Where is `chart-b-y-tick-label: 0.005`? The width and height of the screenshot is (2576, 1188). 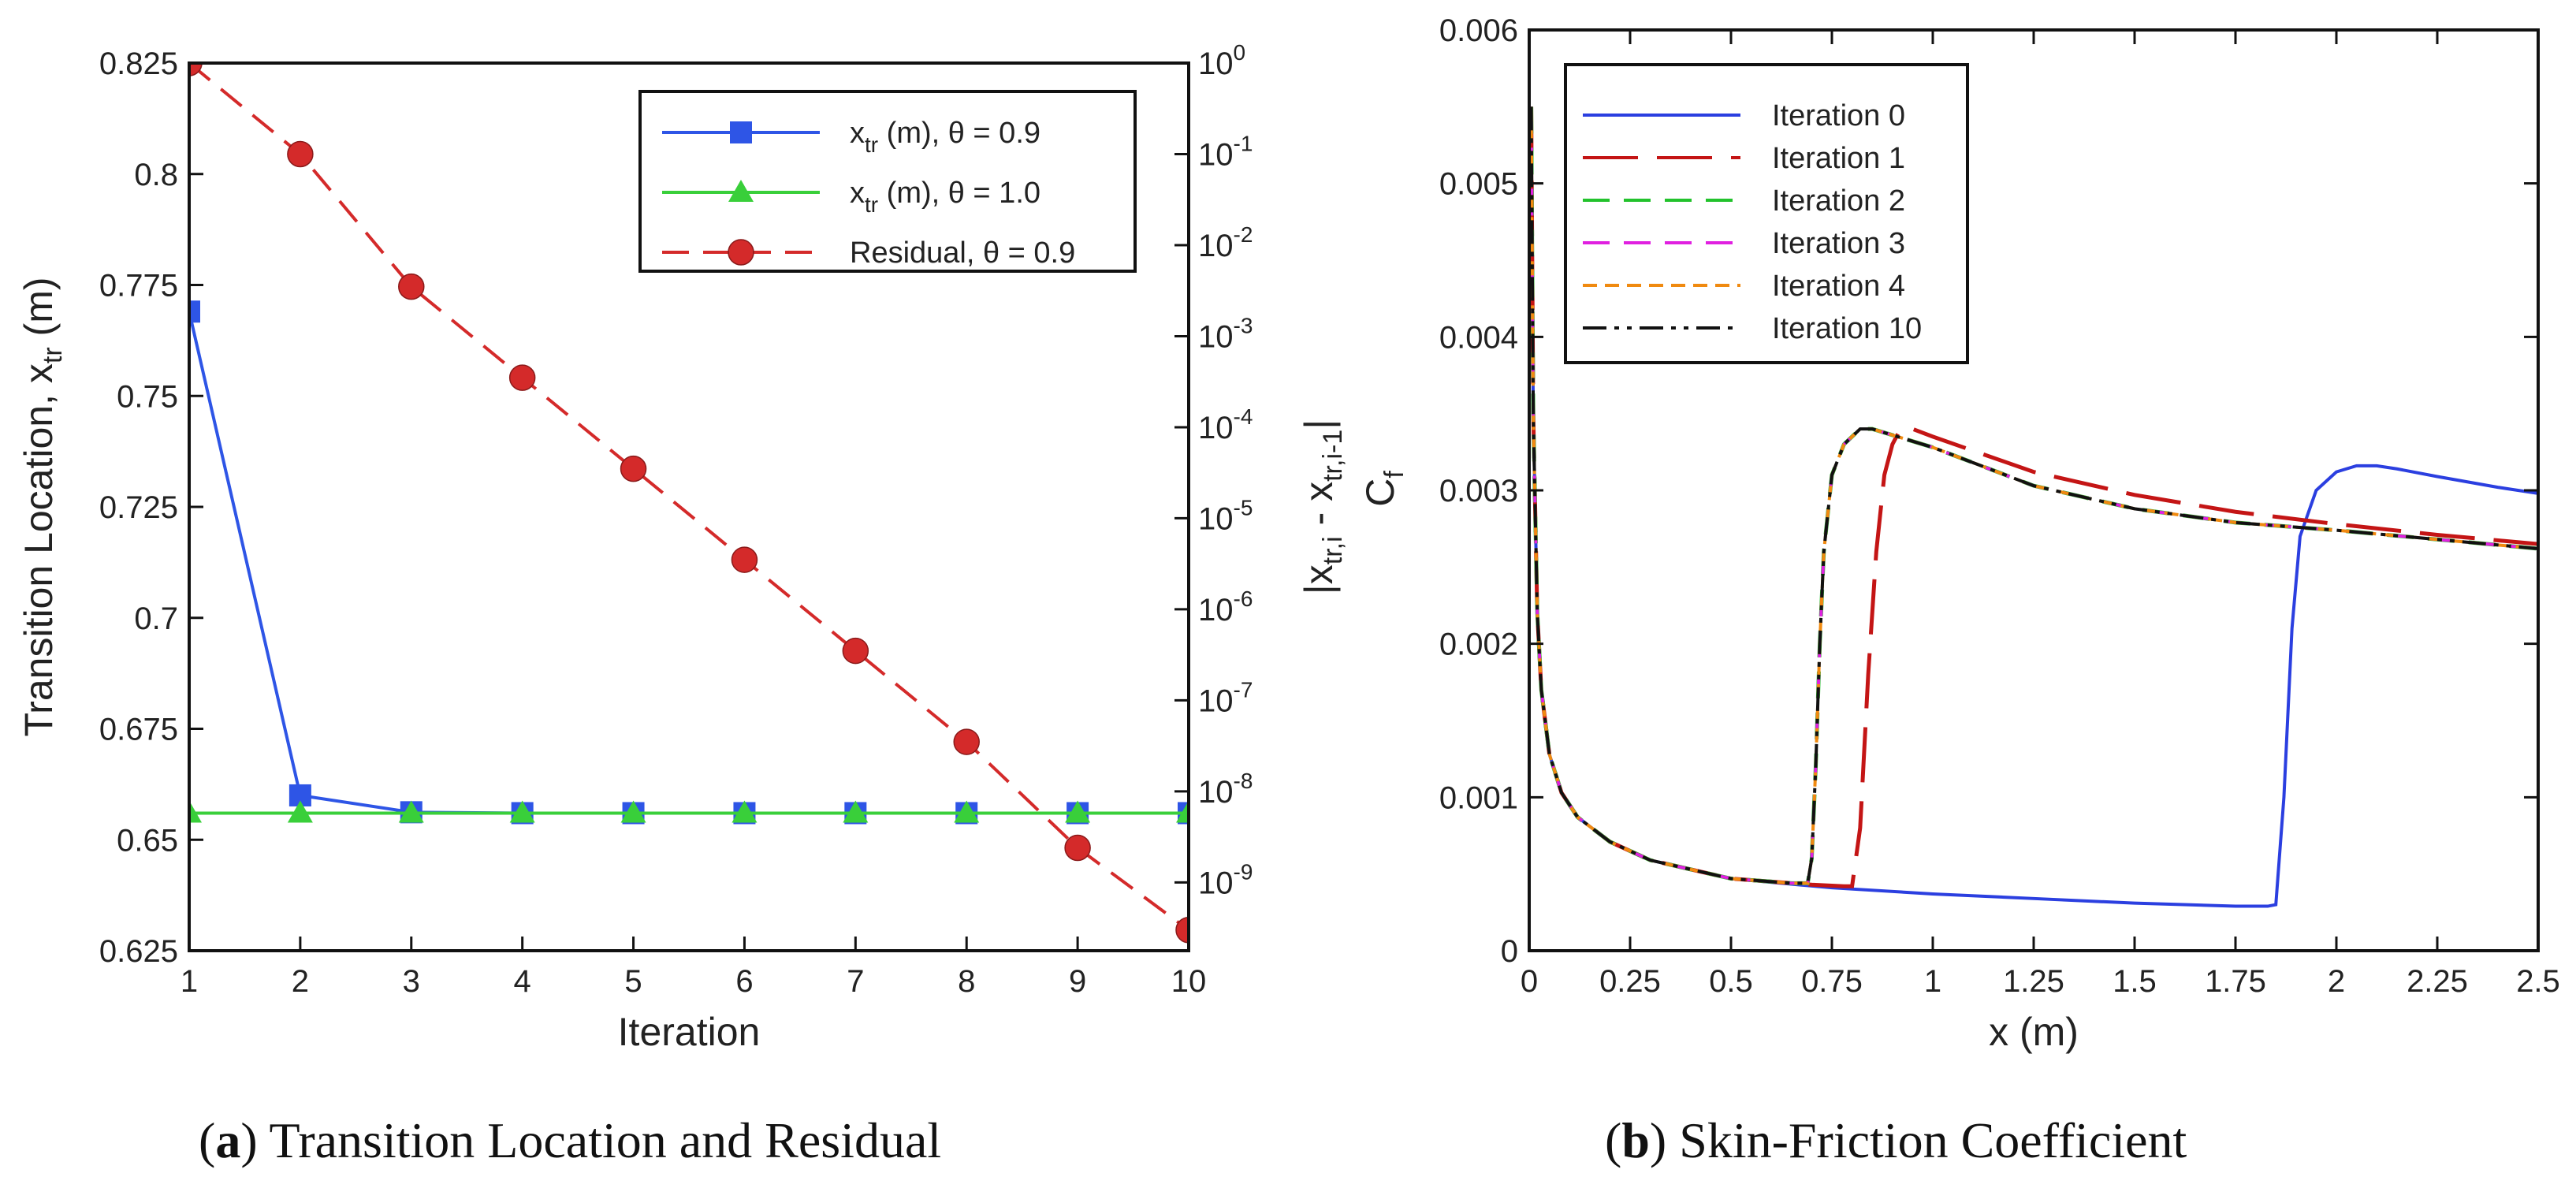 chart-b-y-tick-label: 0.005 is located at coordinates (1478, 185).